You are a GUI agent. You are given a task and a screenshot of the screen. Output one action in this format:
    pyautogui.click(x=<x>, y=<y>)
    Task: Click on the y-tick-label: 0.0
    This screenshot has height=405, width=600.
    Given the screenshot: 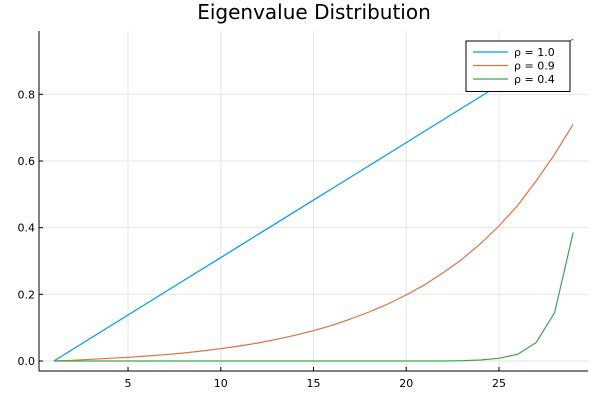 What is the action you would take?
    pyautogui.click(x=27, y=361)
    